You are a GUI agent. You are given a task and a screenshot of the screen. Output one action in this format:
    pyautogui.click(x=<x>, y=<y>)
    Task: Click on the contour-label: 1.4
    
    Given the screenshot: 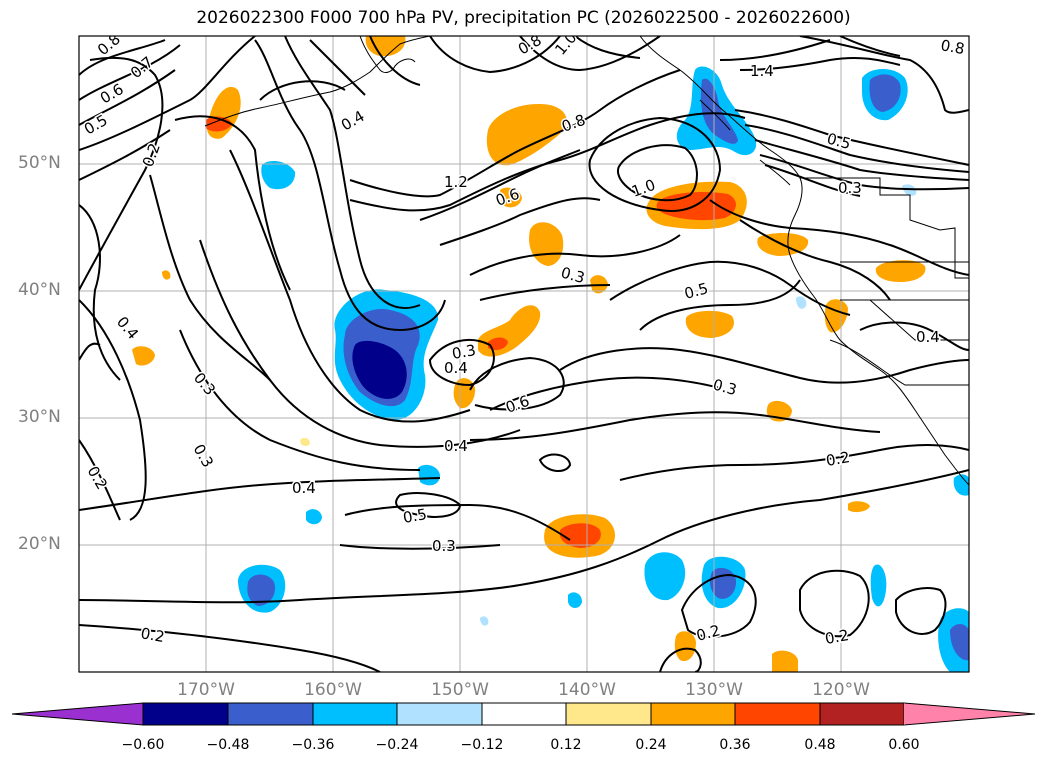 What is the action you would take?
    pyautogui.click(x=762, y=71)
    